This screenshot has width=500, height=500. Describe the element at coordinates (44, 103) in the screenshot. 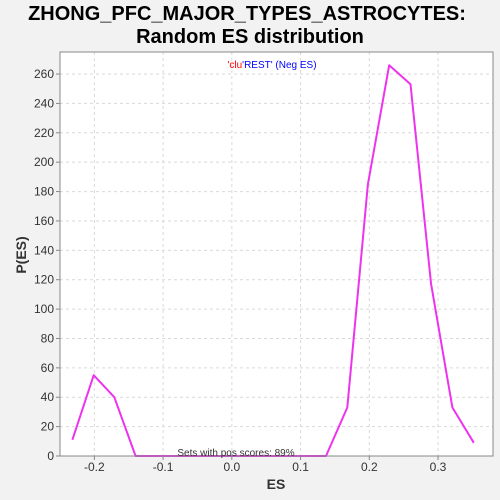

I see `y-tick-label: 240` at that location.